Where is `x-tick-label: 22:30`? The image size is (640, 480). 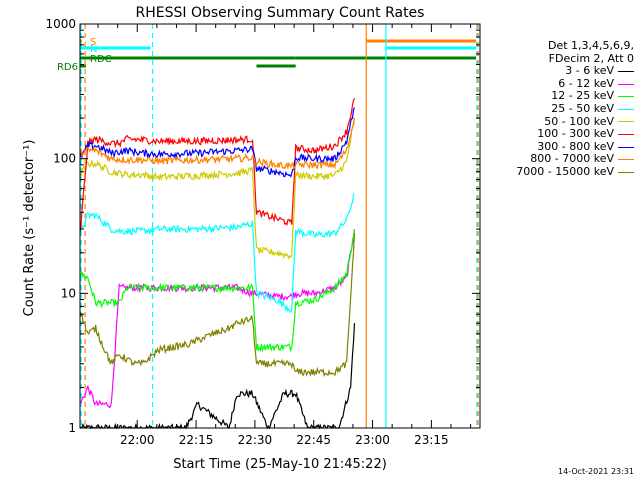 x-tick-label: 22:30 is located at coordinates (255, 440).